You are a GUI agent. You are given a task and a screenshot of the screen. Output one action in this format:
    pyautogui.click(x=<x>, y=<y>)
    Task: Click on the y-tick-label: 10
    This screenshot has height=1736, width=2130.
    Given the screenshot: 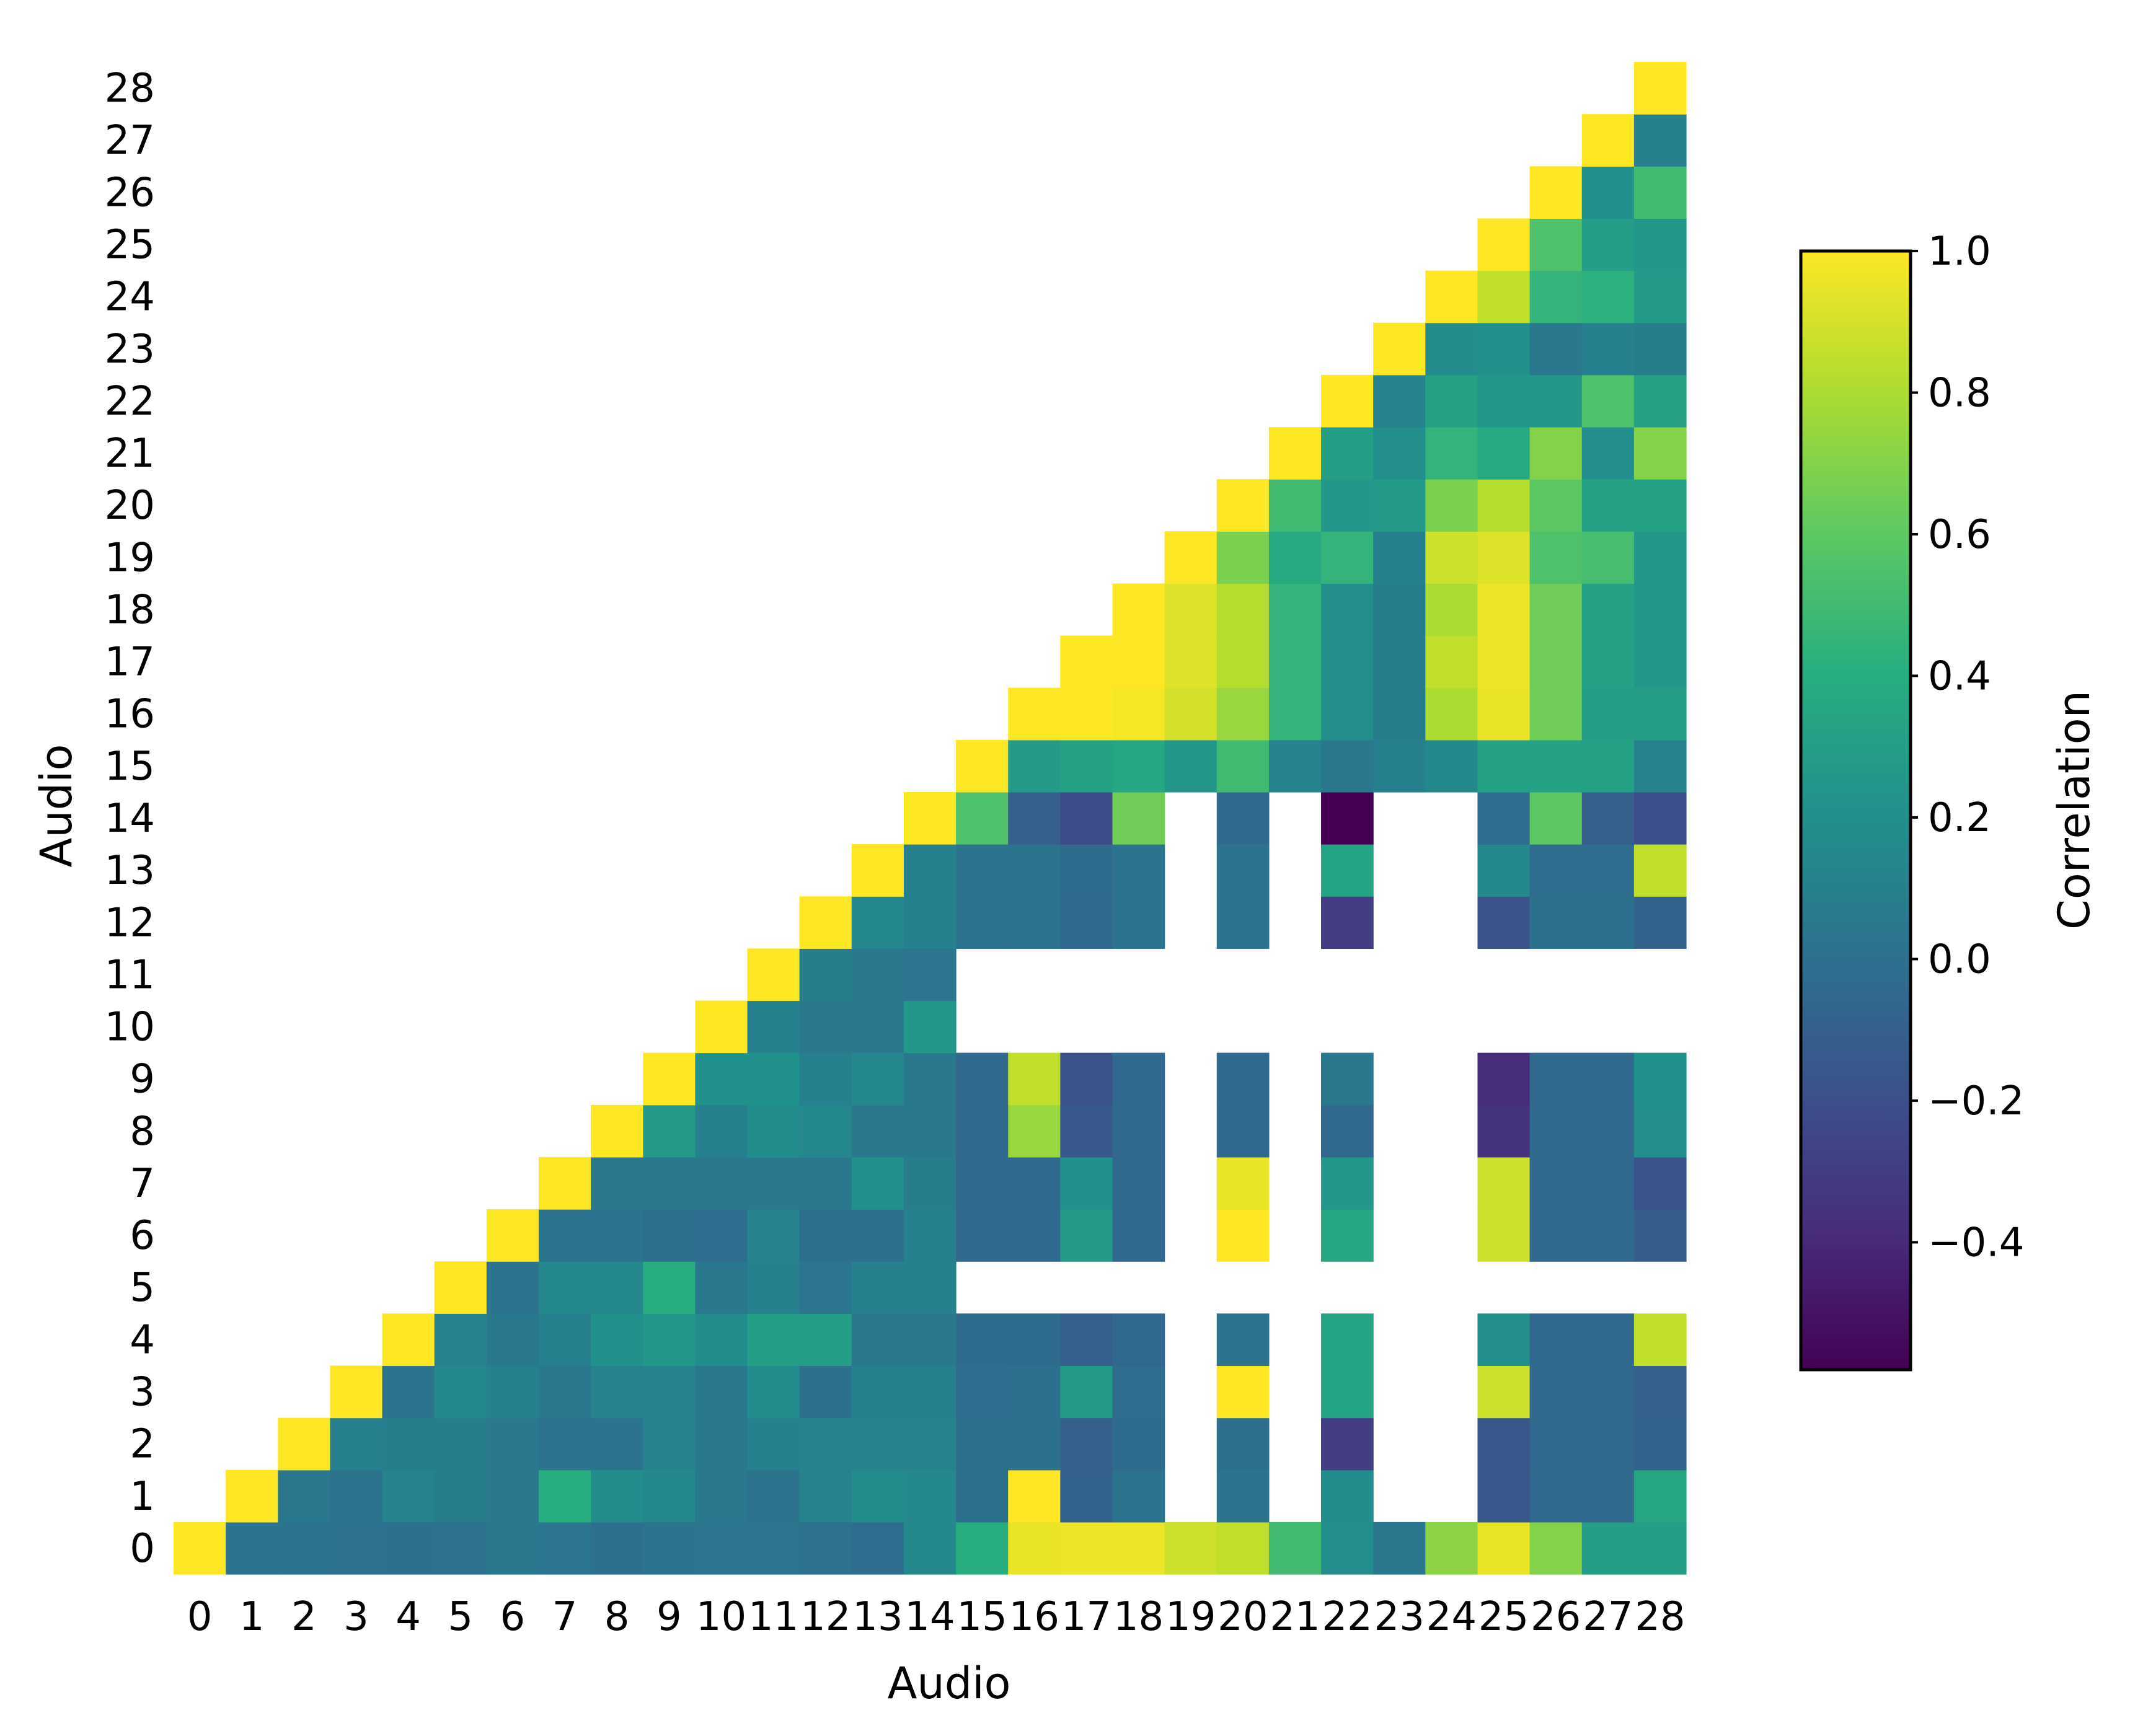 What is the action you would take?
    pyautogui.click(x=130, y=1028)
    